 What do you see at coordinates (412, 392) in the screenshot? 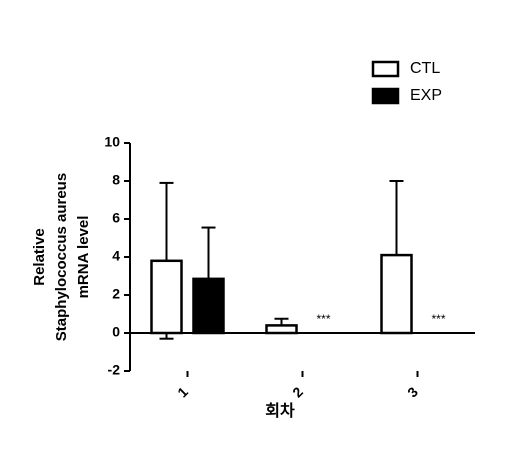
I see `x-tick-label: 3` at bounding box center [412, 392].